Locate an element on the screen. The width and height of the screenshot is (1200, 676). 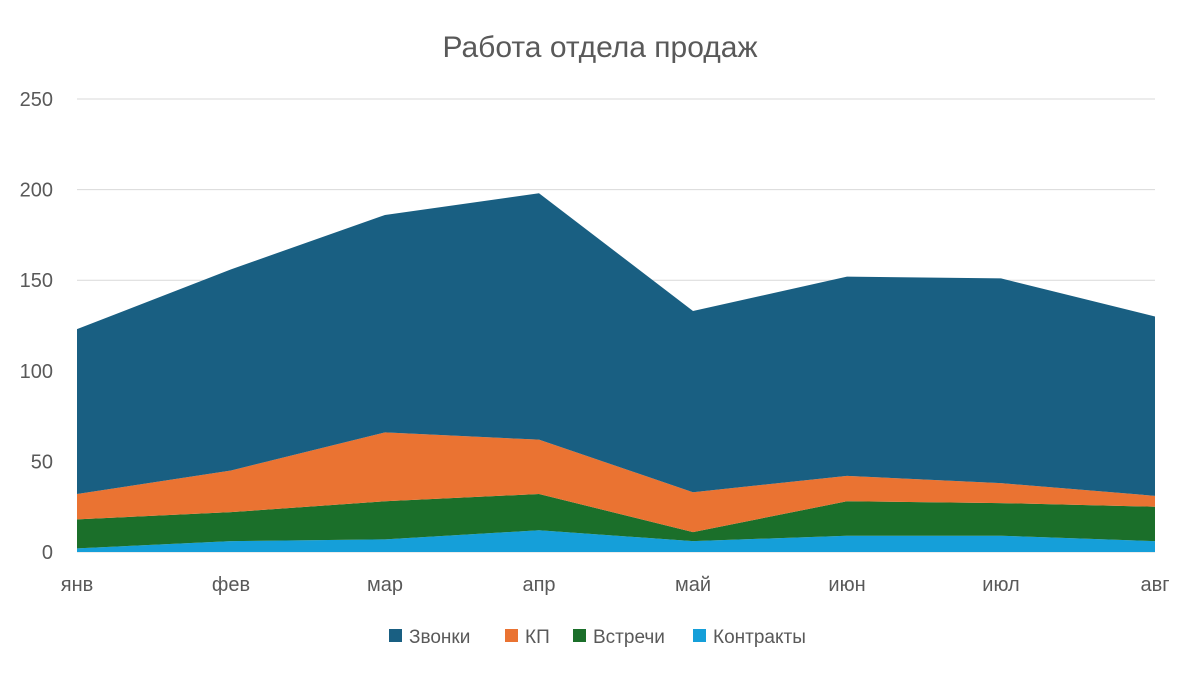
x-tick-label: фев is located at coordinates (231, 585).